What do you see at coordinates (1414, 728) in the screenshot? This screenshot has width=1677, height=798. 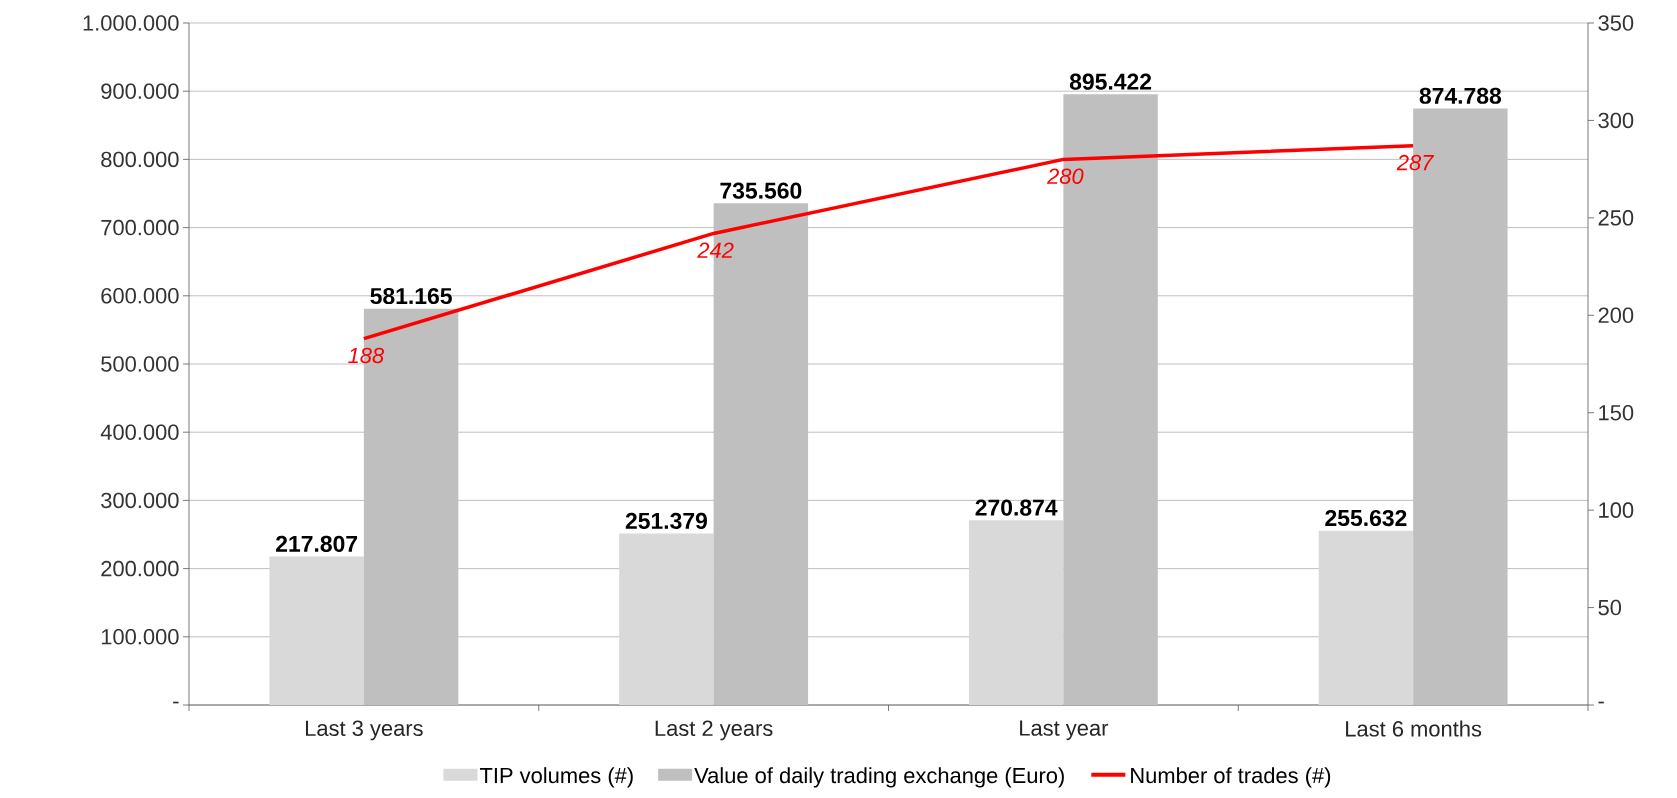 I see `x-tick-label: Last 6 months` at bounding box center [1414, 728].